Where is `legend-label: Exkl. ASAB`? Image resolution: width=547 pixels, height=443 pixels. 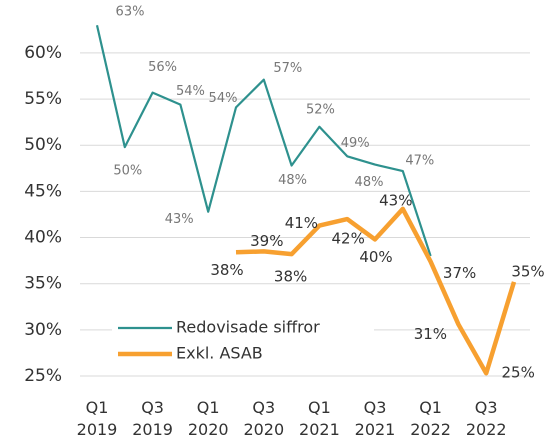 legend-label: Exkl. ASAB is located at coordinates (219, 353).